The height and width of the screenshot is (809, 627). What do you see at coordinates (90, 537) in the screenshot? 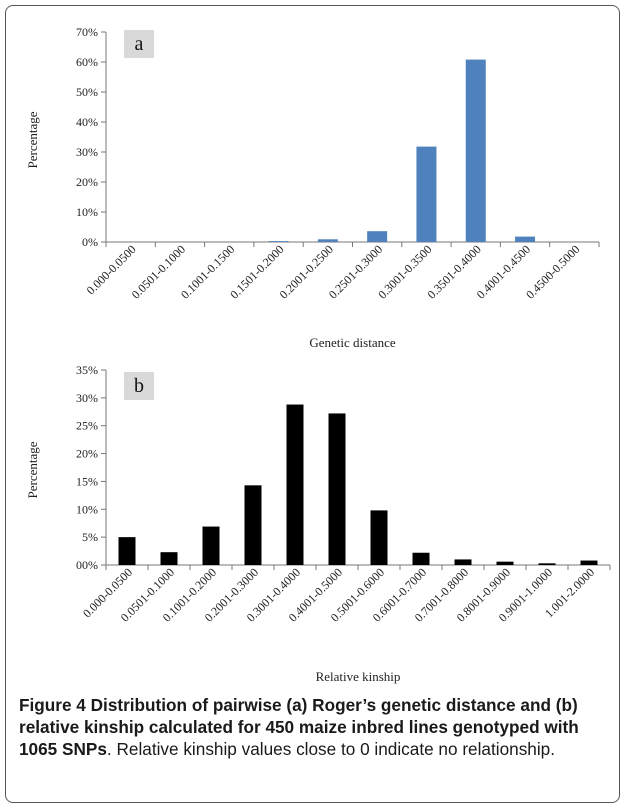
I see `y-tick-label: 5%` at bounding box center [90, 537].